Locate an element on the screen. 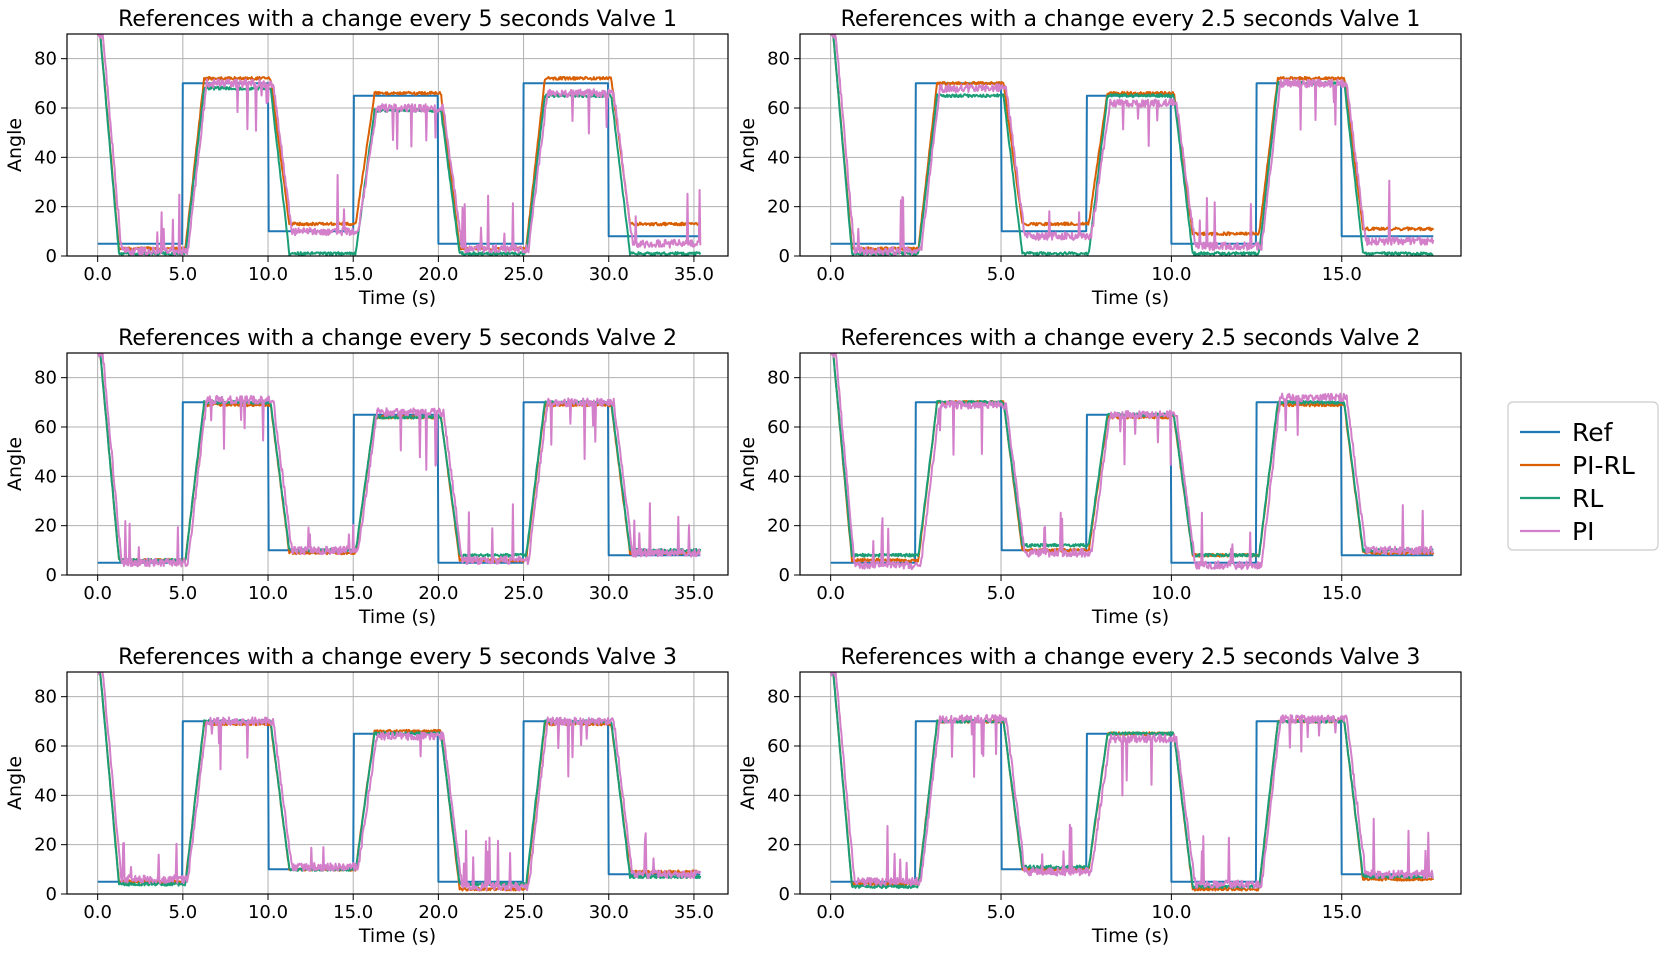 The height and width of the screenshot is (953, 1661). legend-frame is located at coordinates (1583, 476).